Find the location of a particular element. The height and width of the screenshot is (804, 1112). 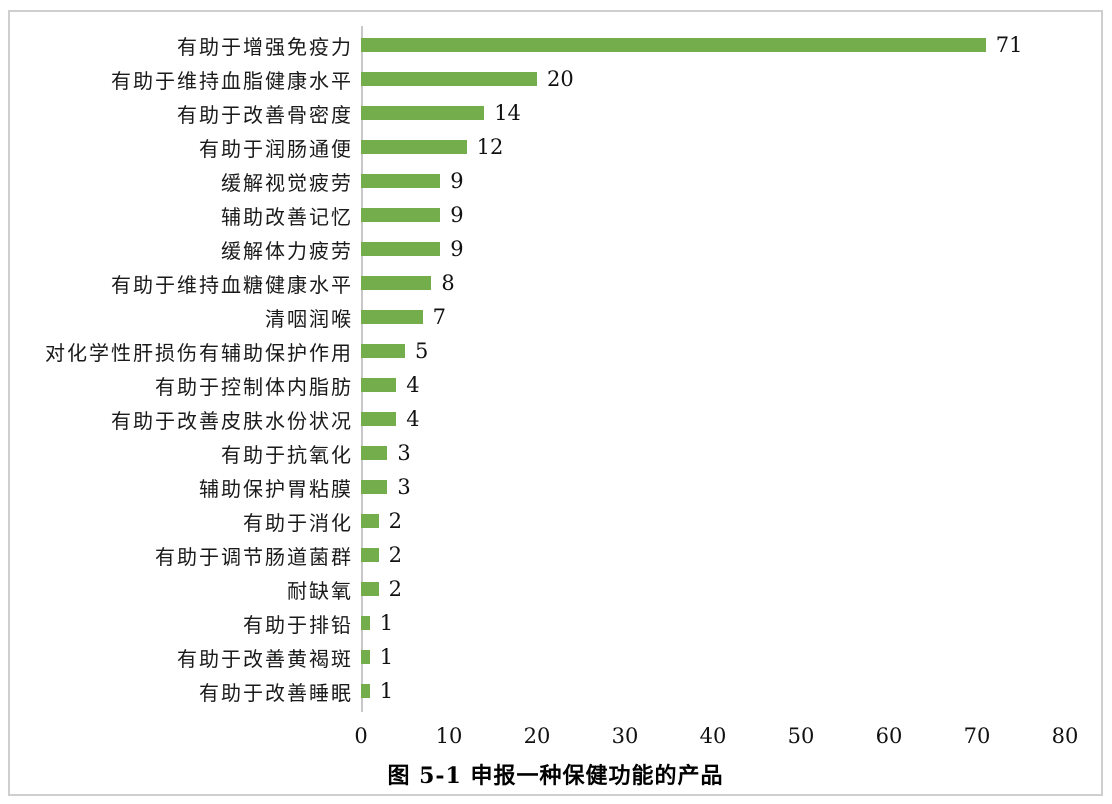

chart-row: 辅助改善记忆 9 is located at coordinates (555, 215).